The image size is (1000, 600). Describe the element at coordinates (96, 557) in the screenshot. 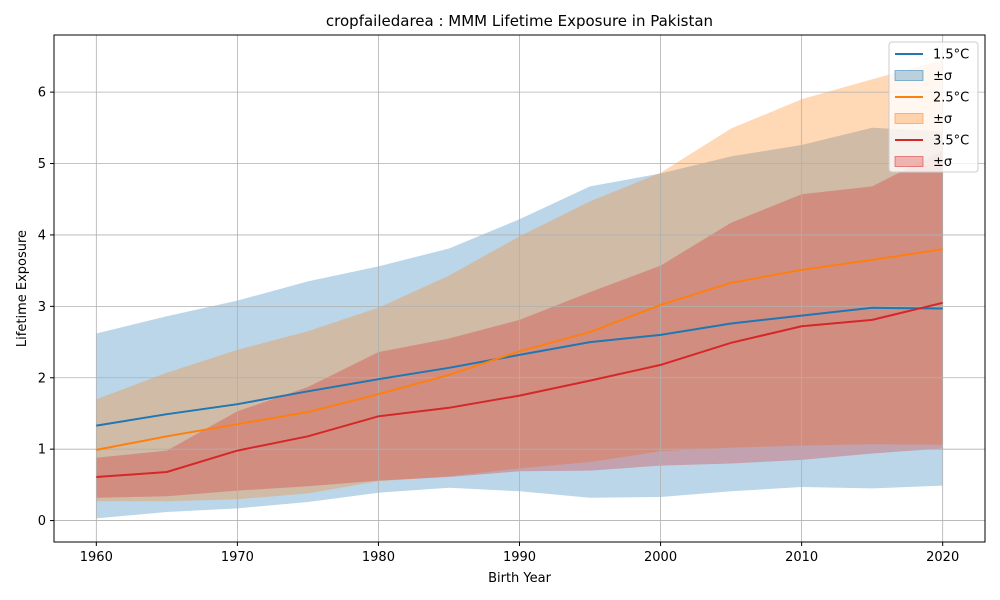

I see `x-tick-label: 1960` at that location.